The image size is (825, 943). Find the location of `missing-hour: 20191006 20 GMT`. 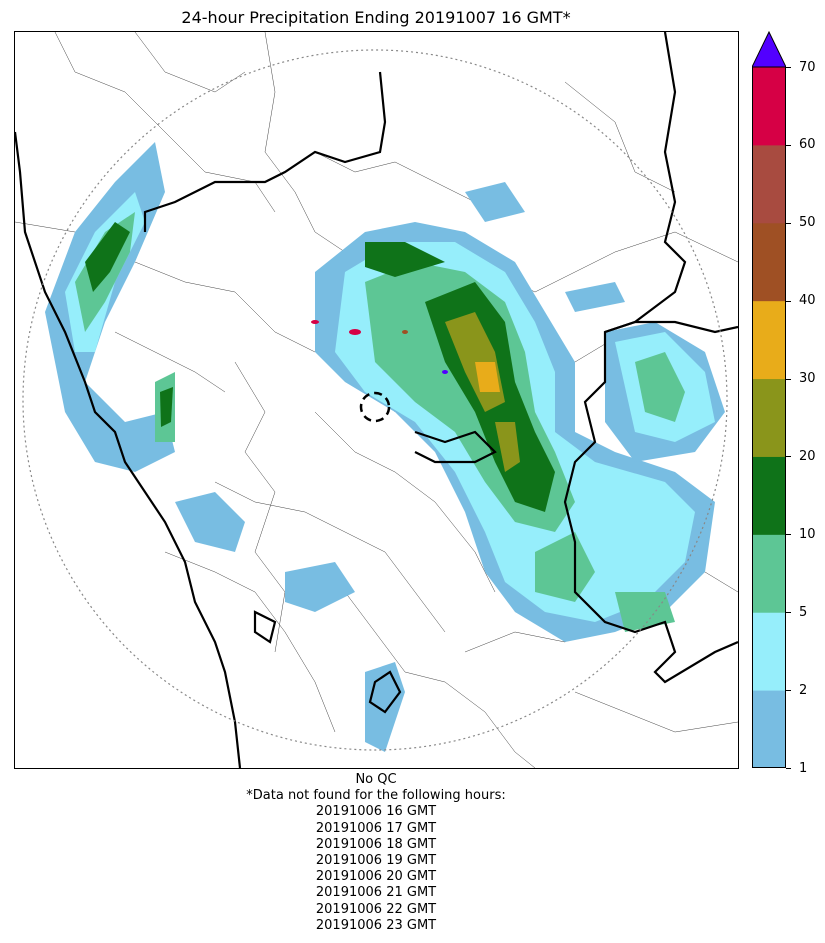

missing-hour: 20191006 20 GMT is located at coordinates (376, 877).